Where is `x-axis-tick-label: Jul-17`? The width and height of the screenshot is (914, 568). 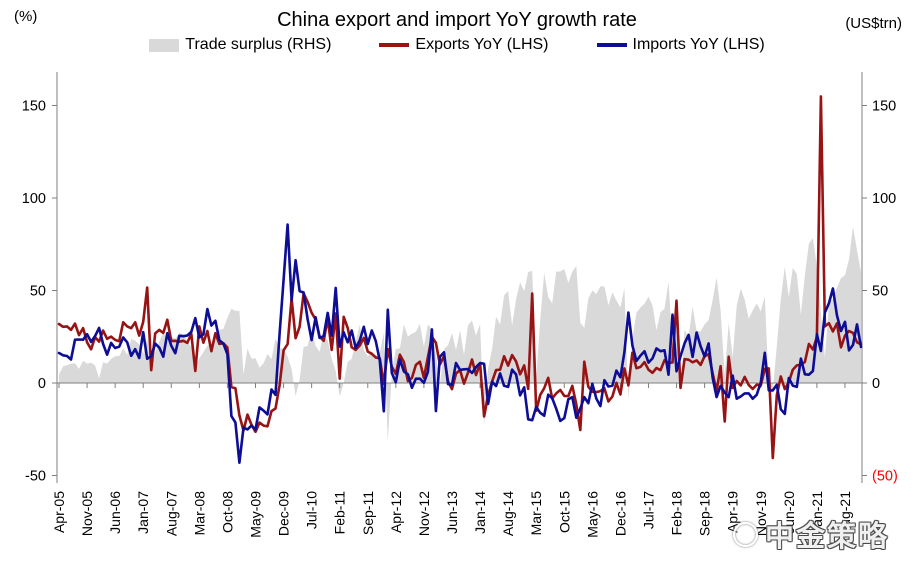 x-axis-tick-label: Jul-17 is located at coordinates (648, 510).